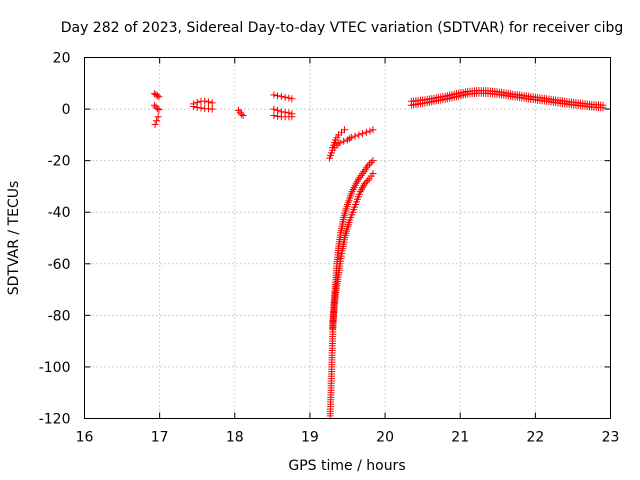  I want to click on x-tick-label: 23, so click(611, 438).